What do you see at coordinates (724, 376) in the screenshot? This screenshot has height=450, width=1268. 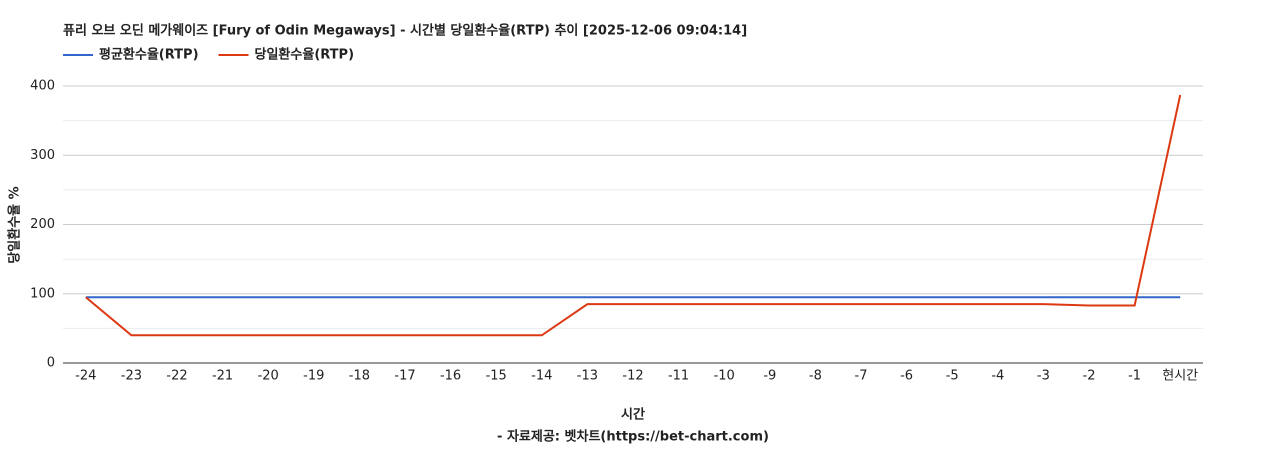 I see `x-tick-label: -10` at bounding box center [724, 376].